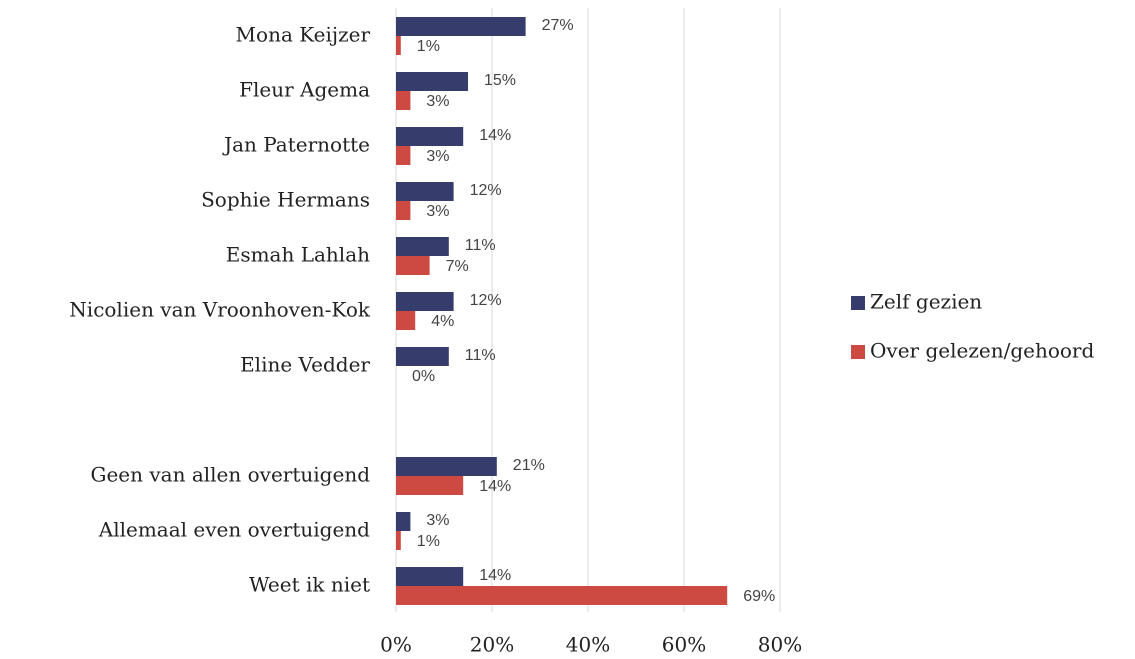 Image resolution: width=1135 pixels, height=659 pixels. I want to click on value-label: 69%, so click(759, 596).